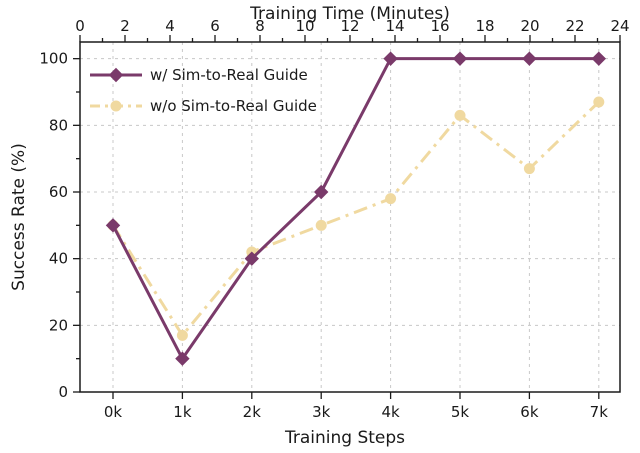  I want to click on x-tick-label: 7k, so click(599, 412).